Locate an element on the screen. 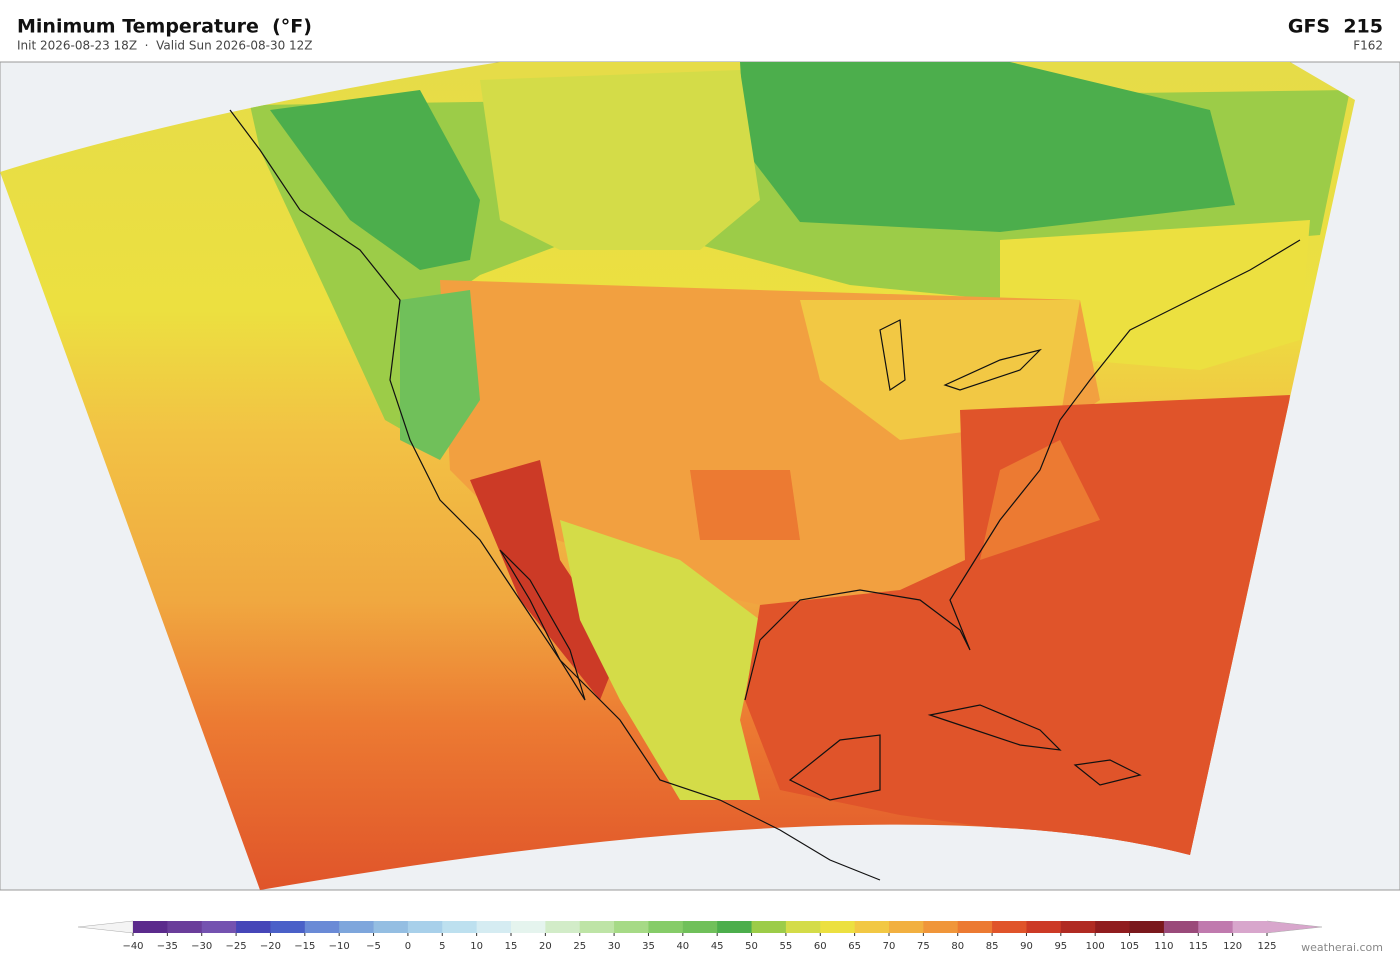 This screenshot has width=1400, height=968. colorbar-tick-label: 80 is located at coordinates (957, 946).